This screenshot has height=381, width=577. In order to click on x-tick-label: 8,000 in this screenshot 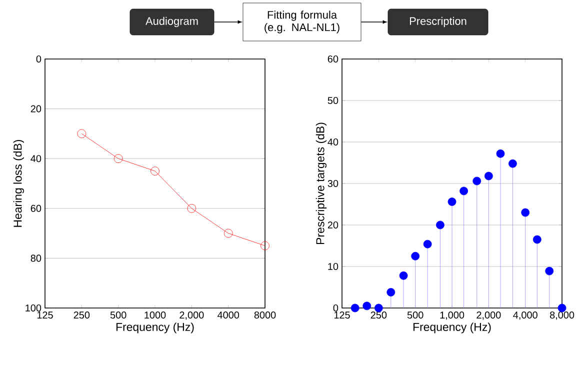, I will do `click(562, 316)`.